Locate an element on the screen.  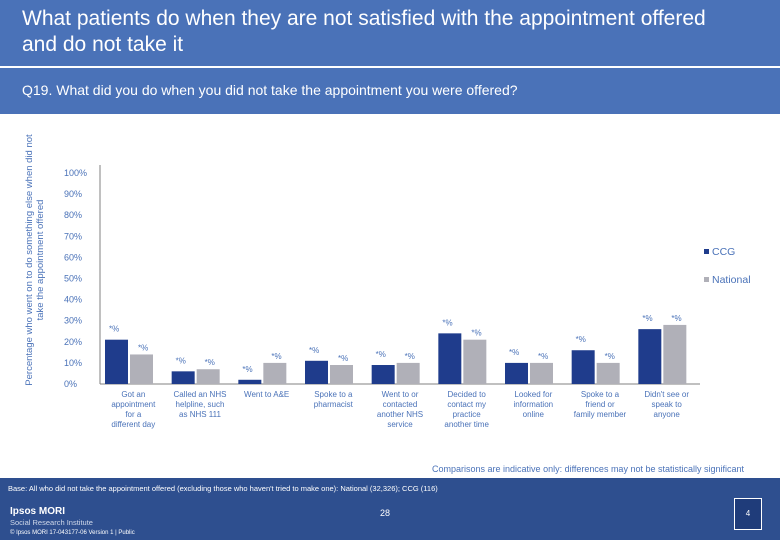
y-tick-label: 20% is located at coordinates (73, 342).